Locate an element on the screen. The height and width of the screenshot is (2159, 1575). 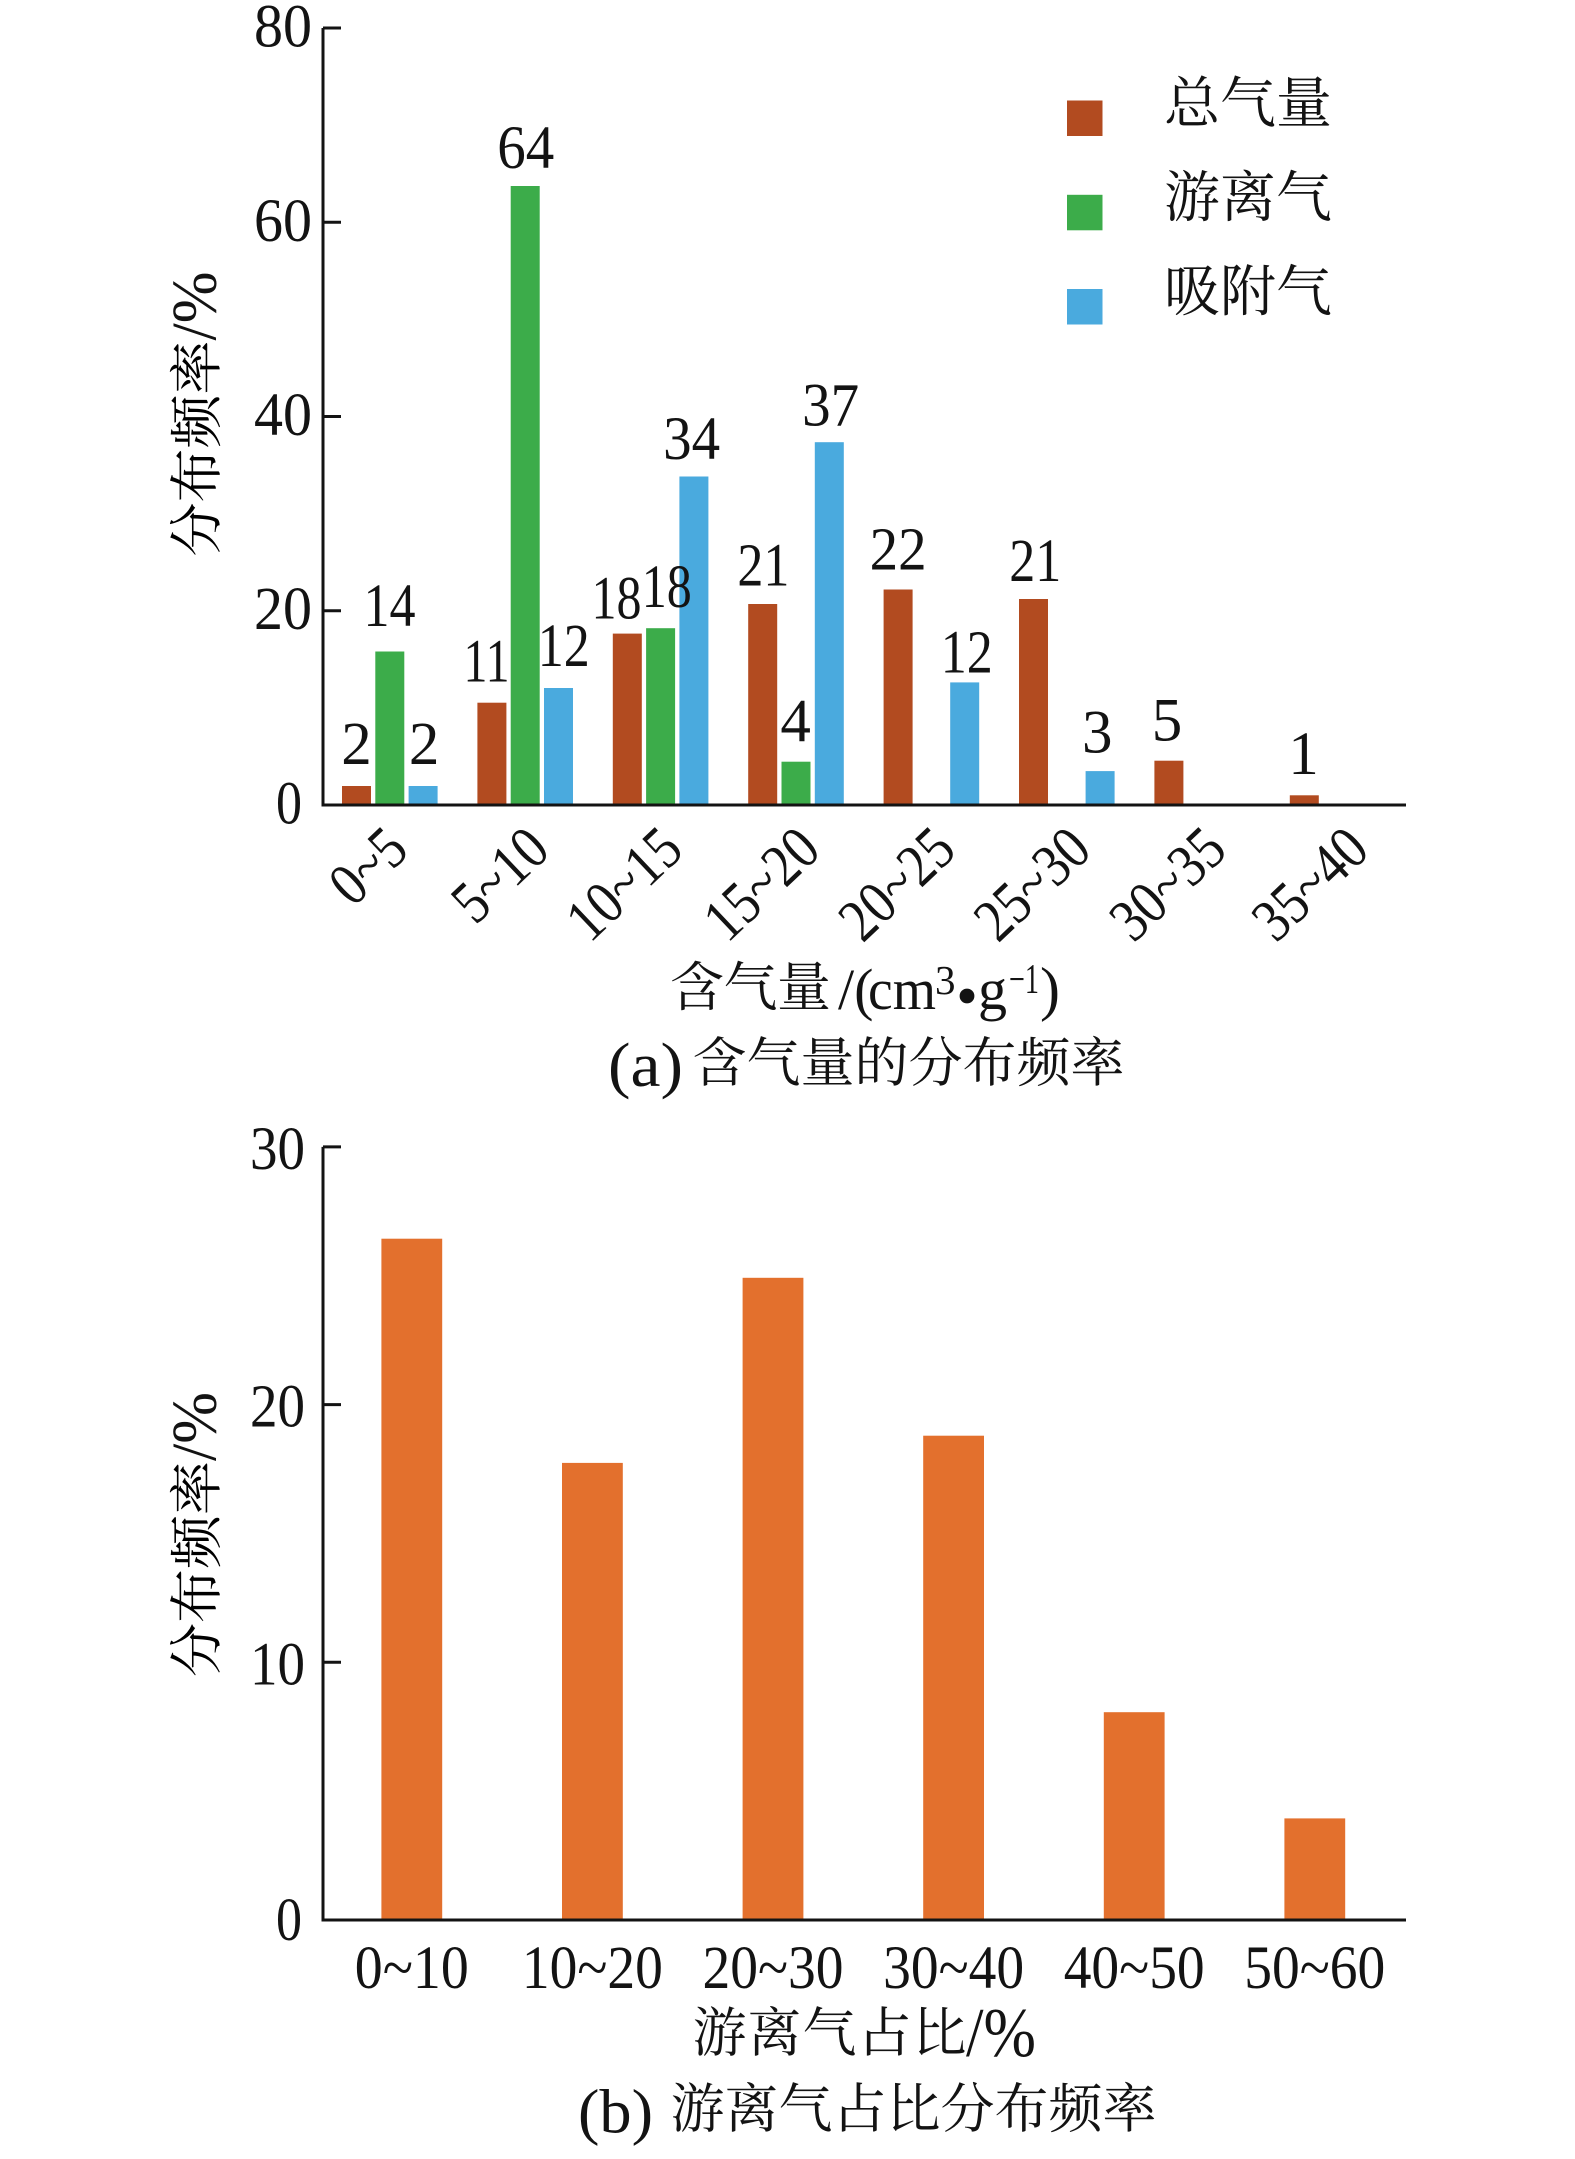
svg-text: 10 is located at coordinates (277, 1664).